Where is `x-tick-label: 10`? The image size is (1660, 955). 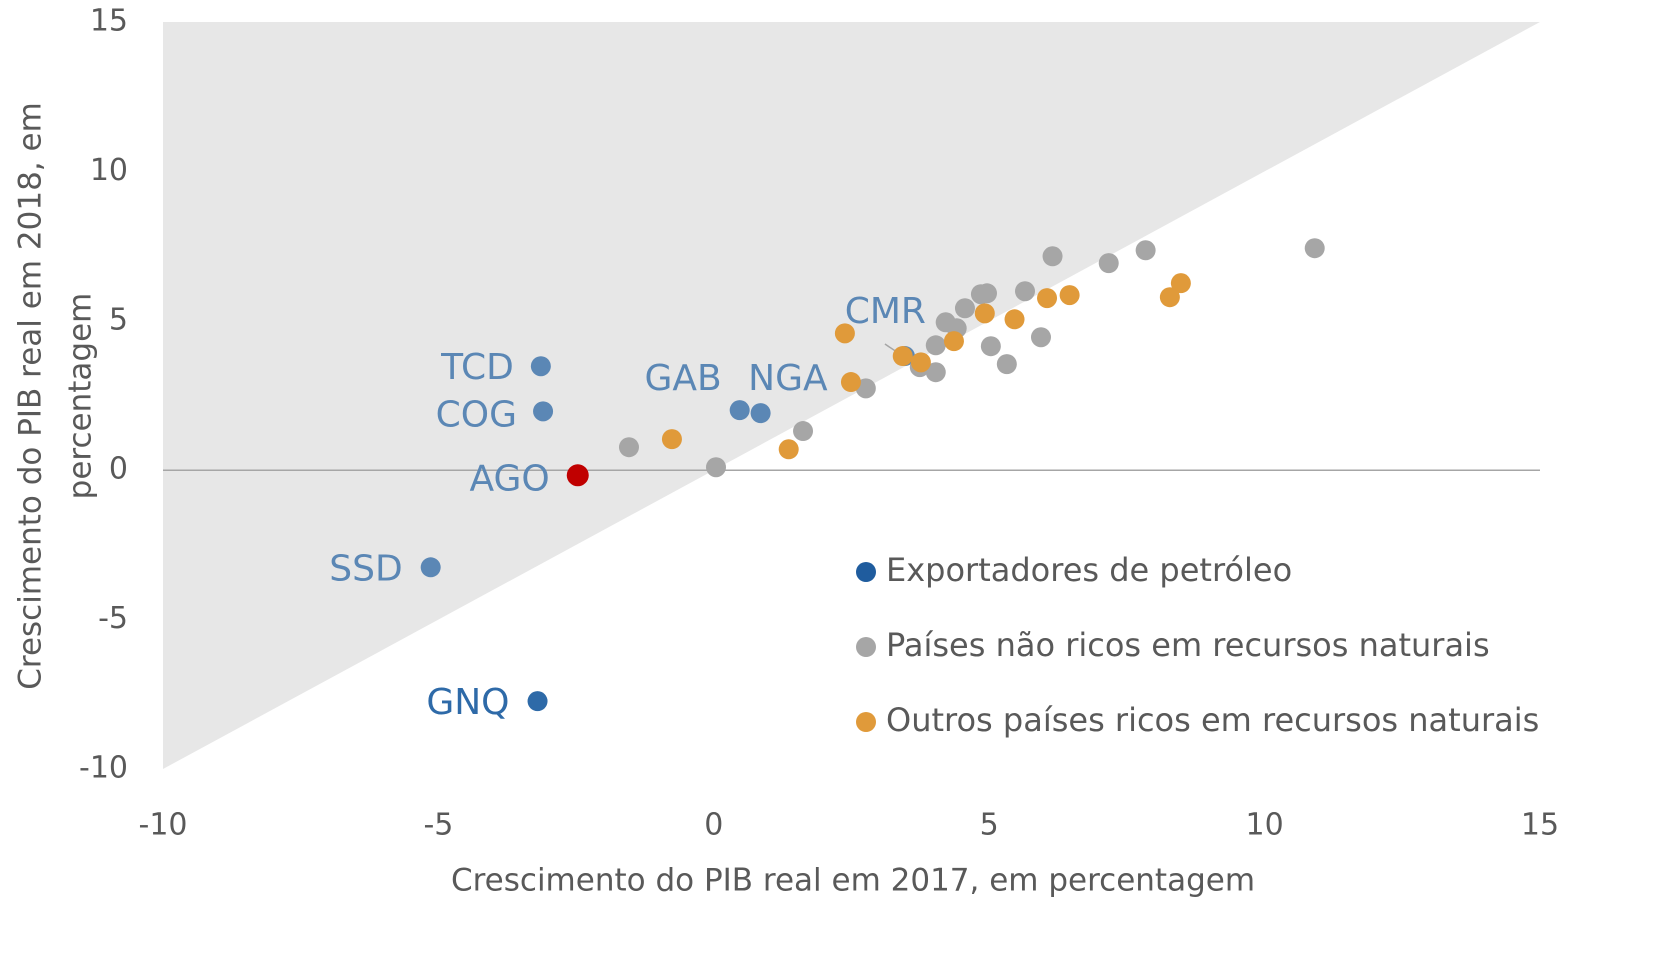
x-tick-label: 10 is located at coordinates (1265, 825).